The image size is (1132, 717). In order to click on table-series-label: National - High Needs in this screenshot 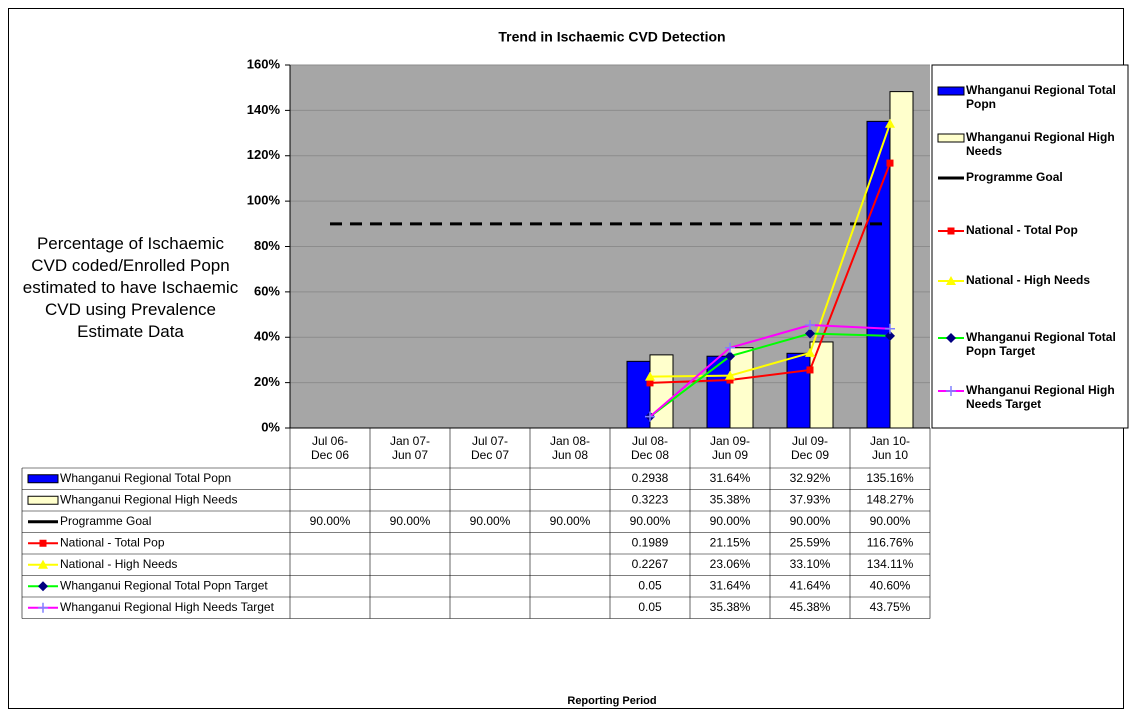, I will do `click(118, 564)`.